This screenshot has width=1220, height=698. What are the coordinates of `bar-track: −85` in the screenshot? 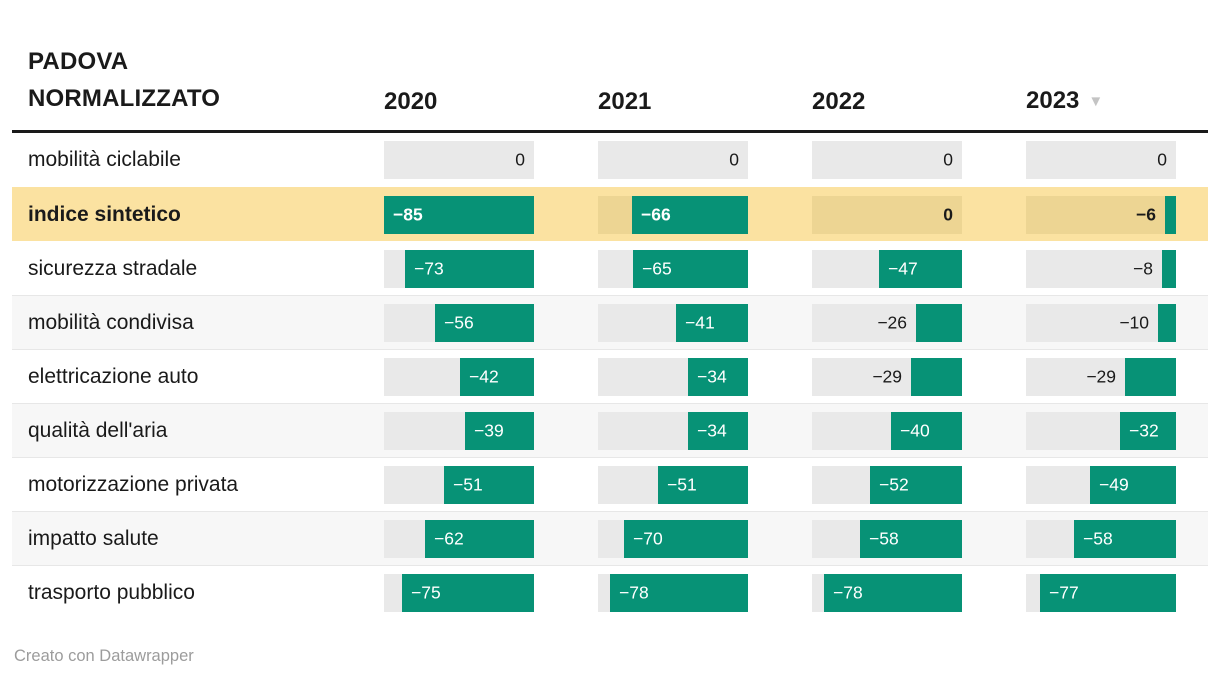 It's located at (459, 214).